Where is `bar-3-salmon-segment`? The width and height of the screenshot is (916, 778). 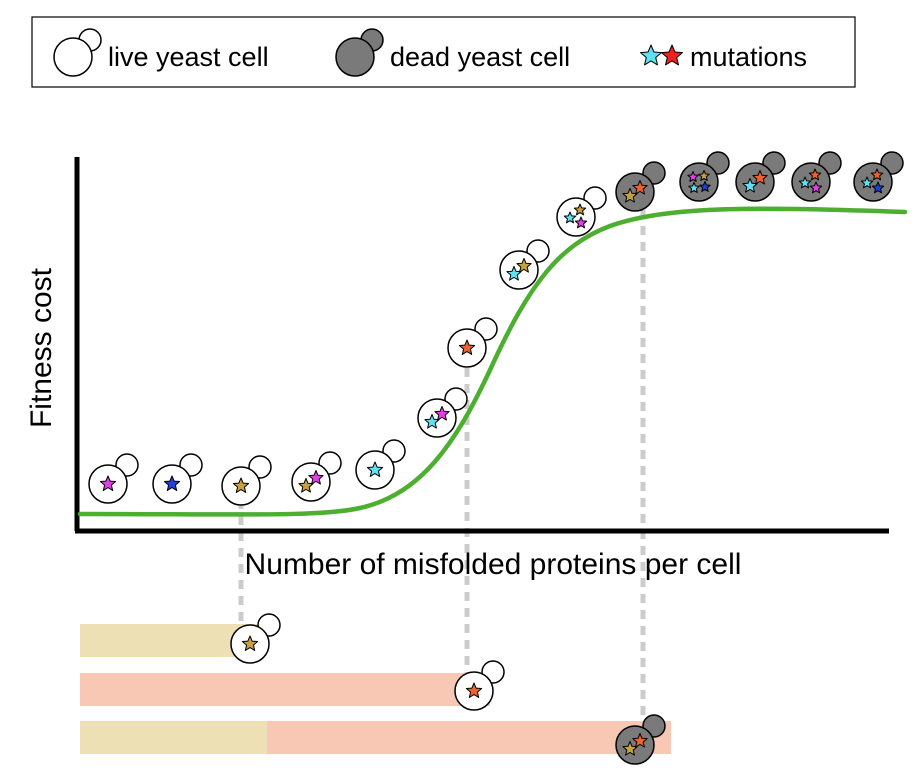
bar-3-salmon-segment is located at coordinates (469, 737).